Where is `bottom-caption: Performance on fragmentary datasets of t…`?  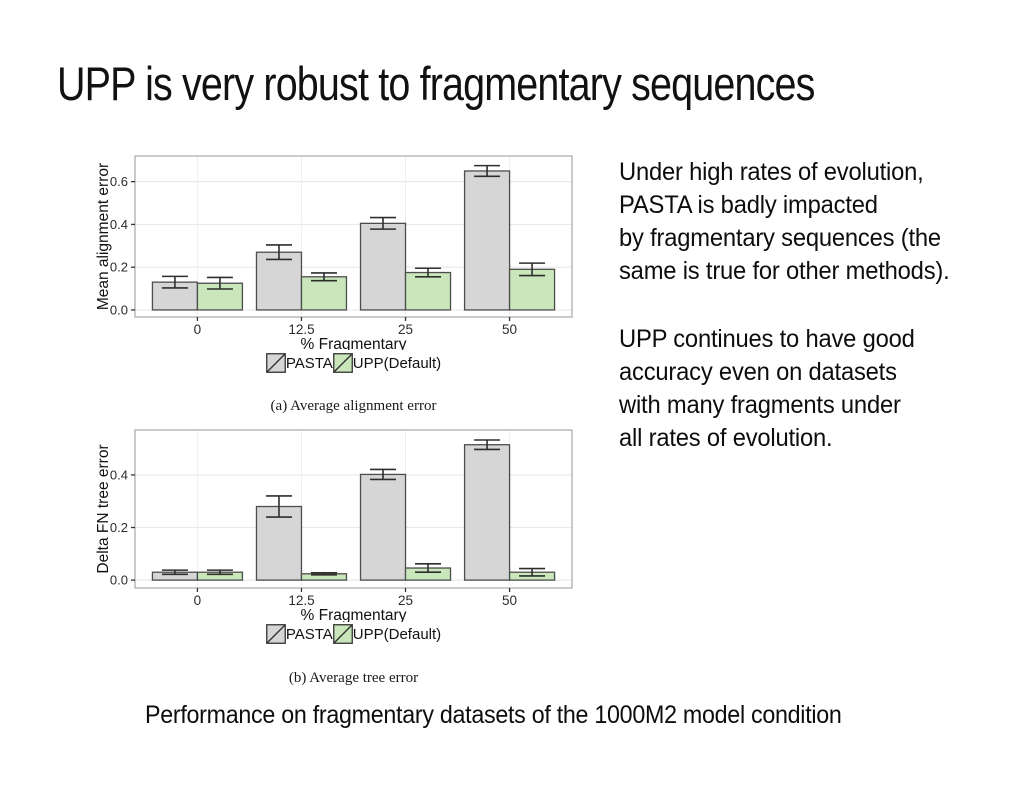 bottom-caption: Performance on fragmentary datasets of t… is located at coordinates (493, 715).